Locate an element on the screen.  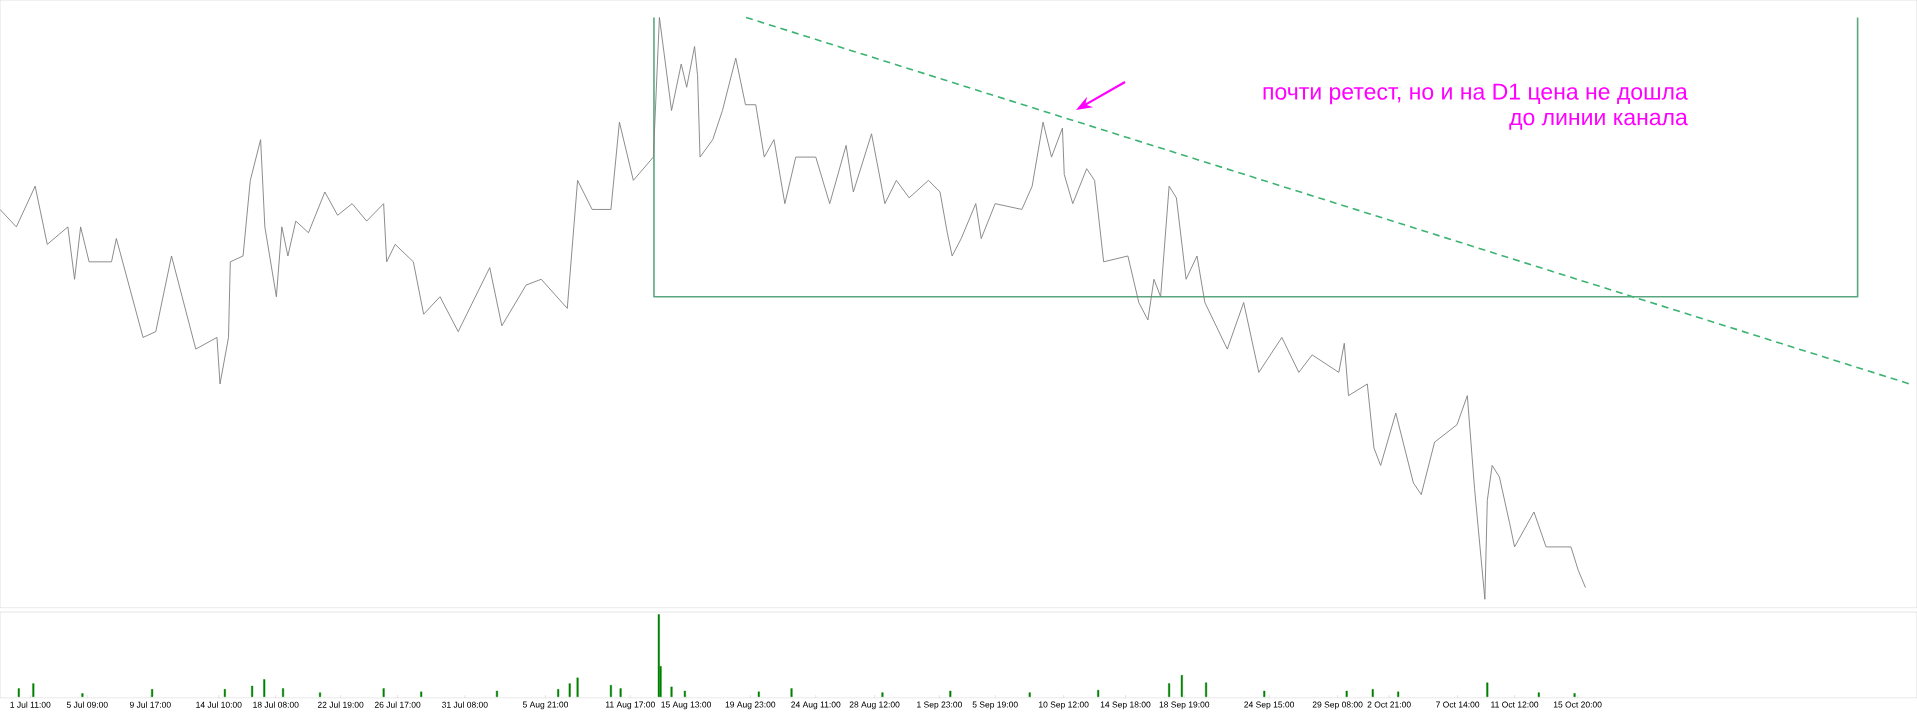
x-tick-label: 5 Aug 21:00 is located at coordinates (545, 705).